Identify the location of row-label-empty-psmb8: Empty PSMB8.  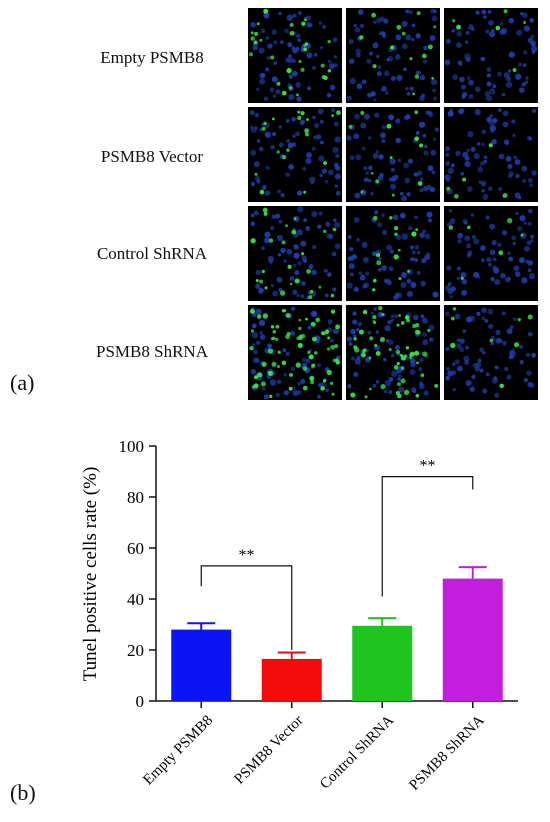
(152, 57).